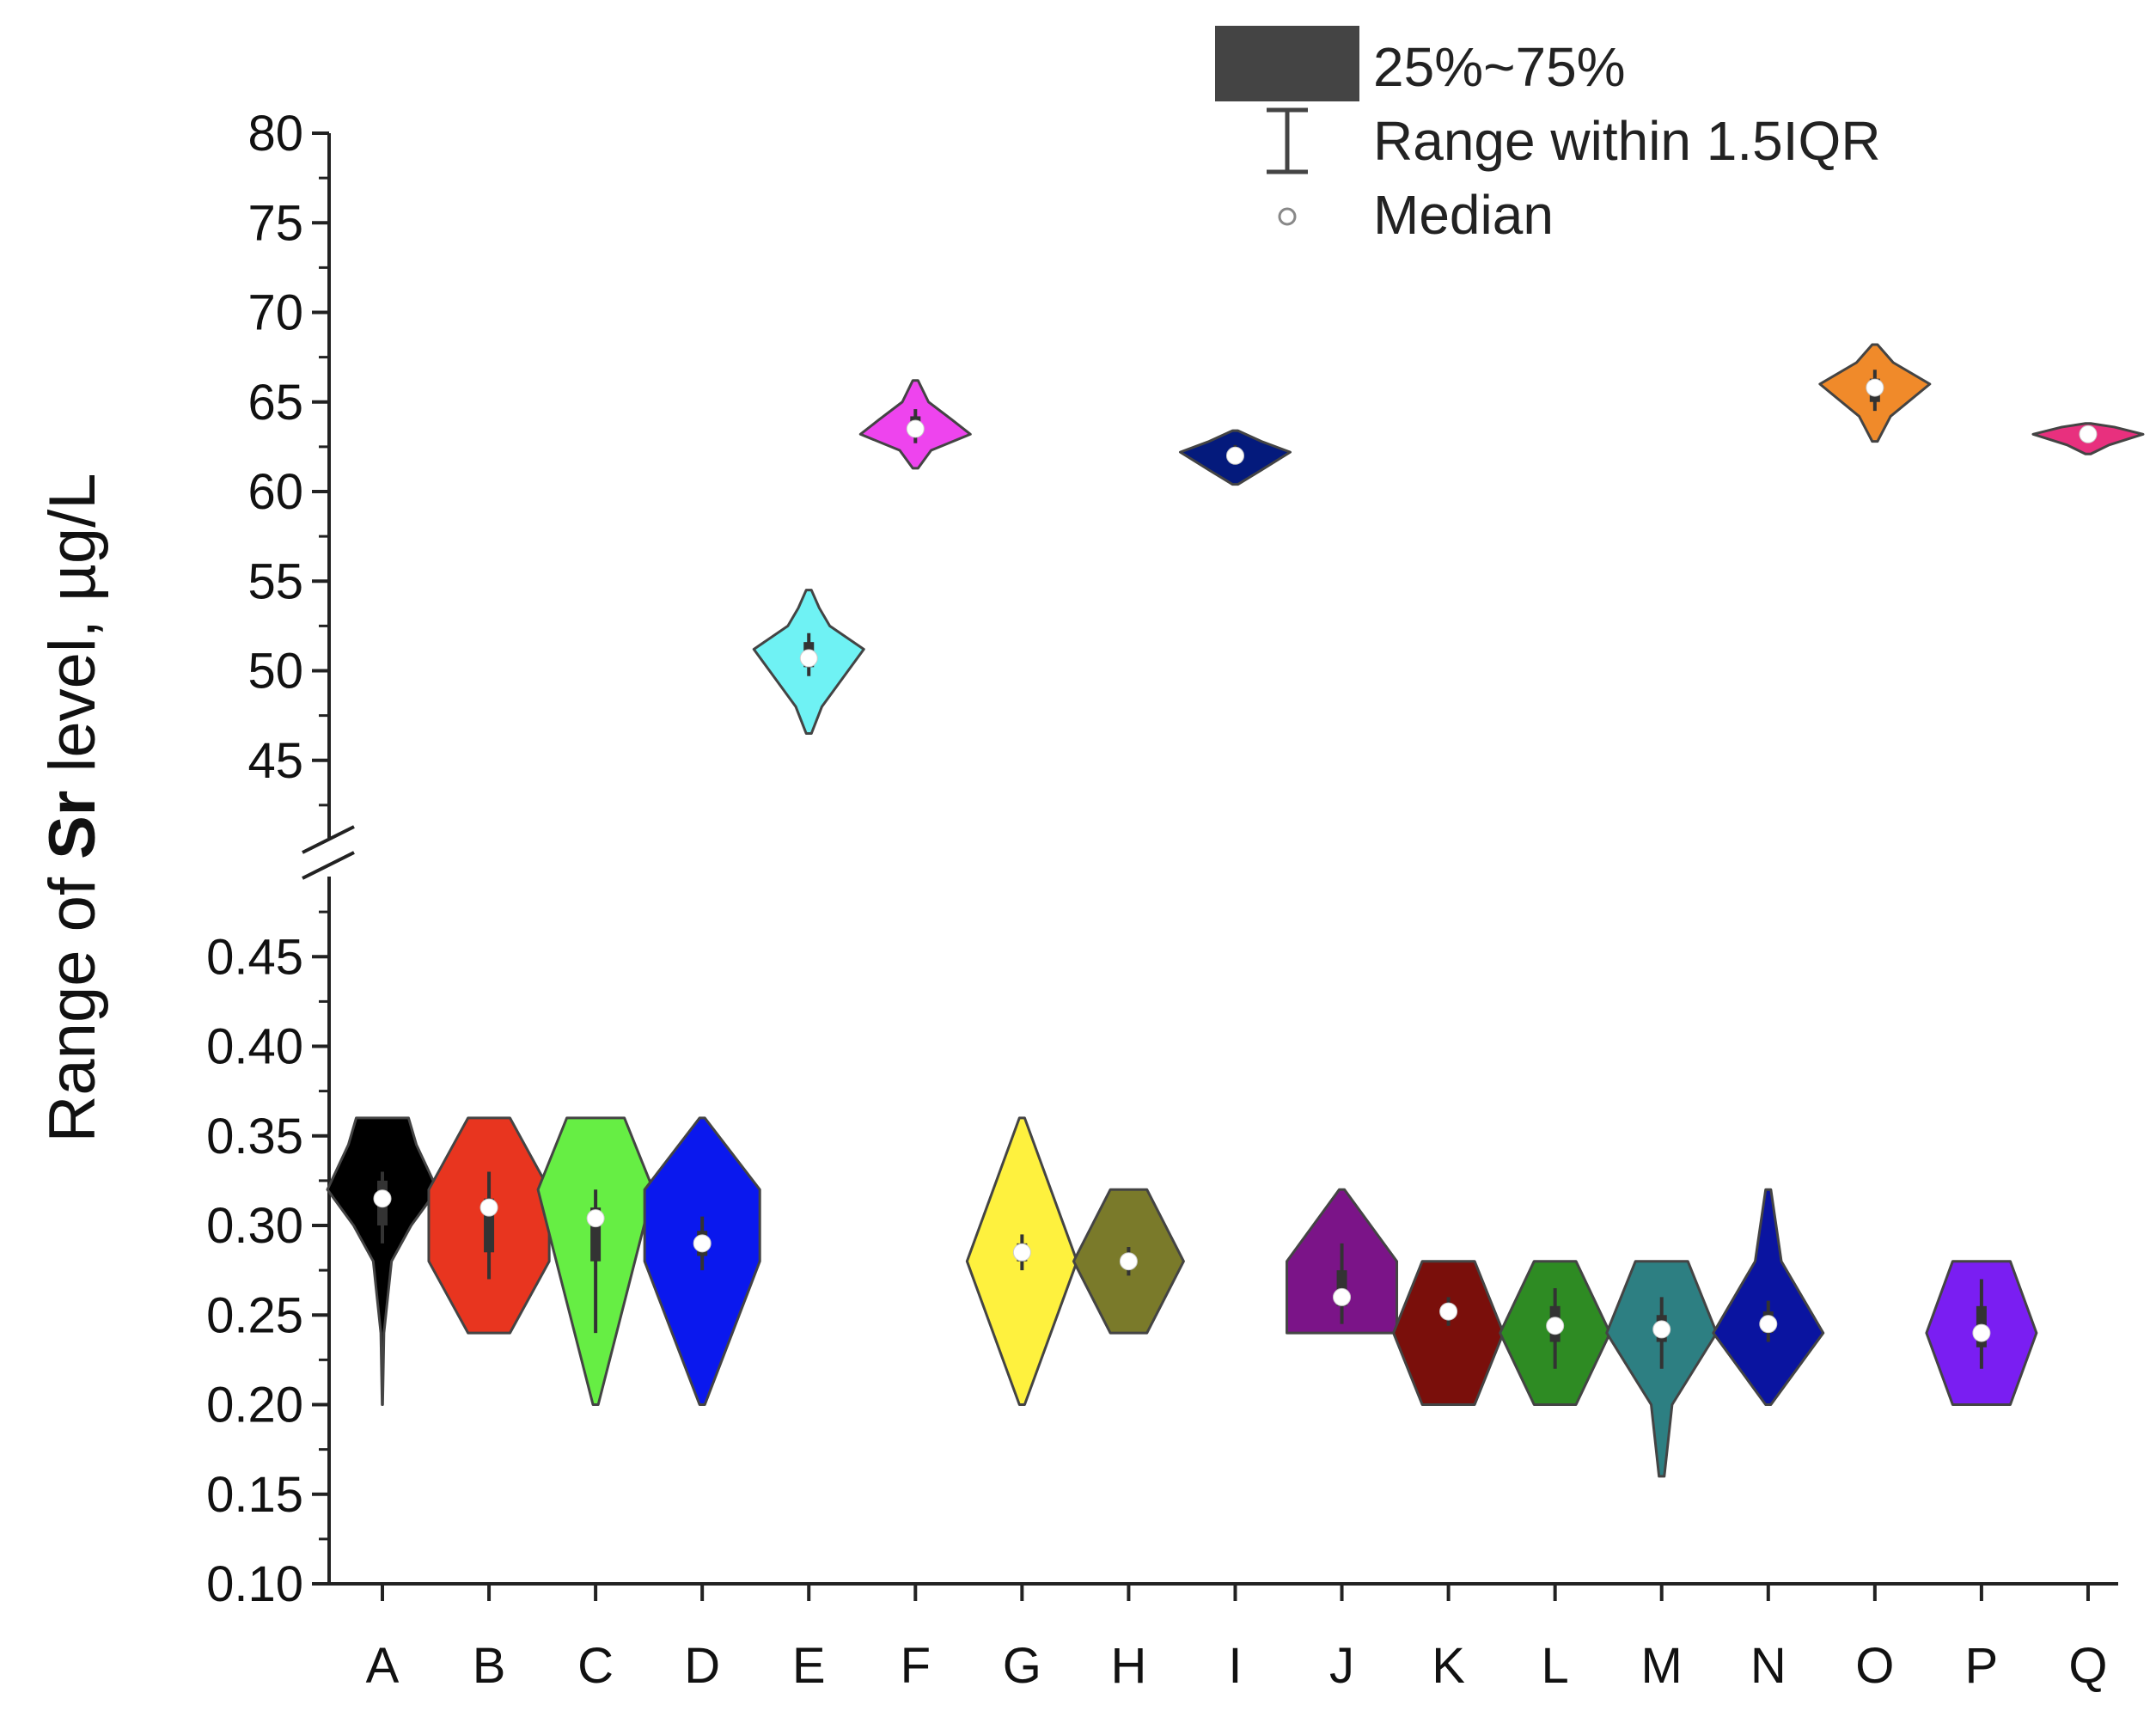 The image size is (2156, 1711). What do you see at coordinates (254, 1405) in the screenshot?
I see `y-tick-label-lower: 0.20` at bounding box center [254, 1405].